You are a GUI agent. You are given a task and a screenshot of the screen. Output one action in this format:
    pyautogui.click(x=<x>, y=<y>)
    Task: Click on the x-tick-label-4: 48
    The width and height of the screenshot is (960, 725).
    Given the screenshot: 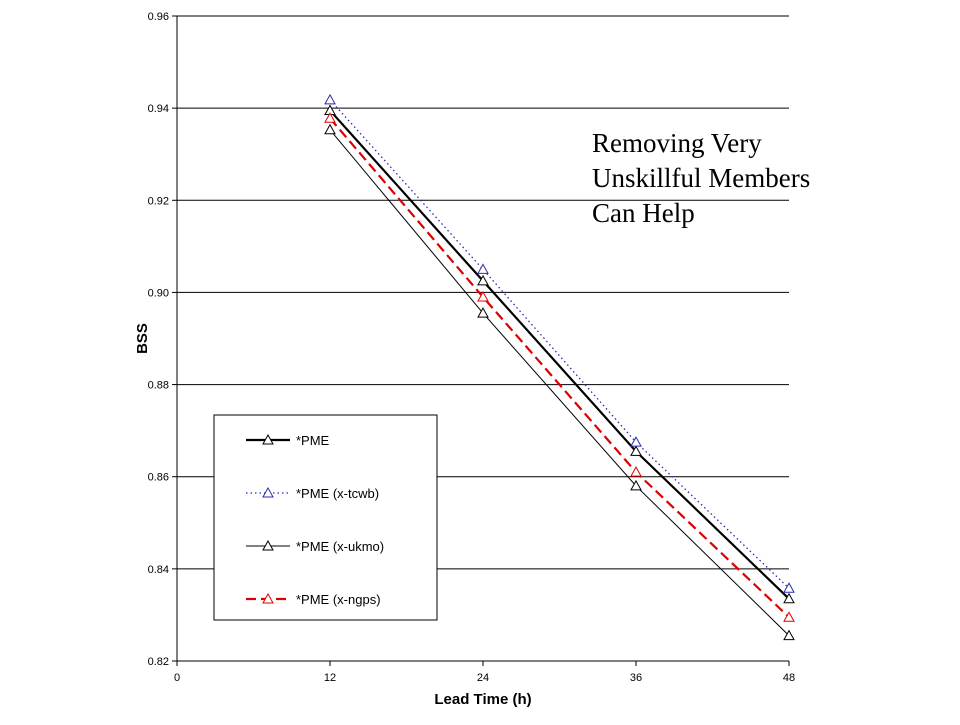 What is the action you would take?
    pyautogui.click(x=789, y=678)
    